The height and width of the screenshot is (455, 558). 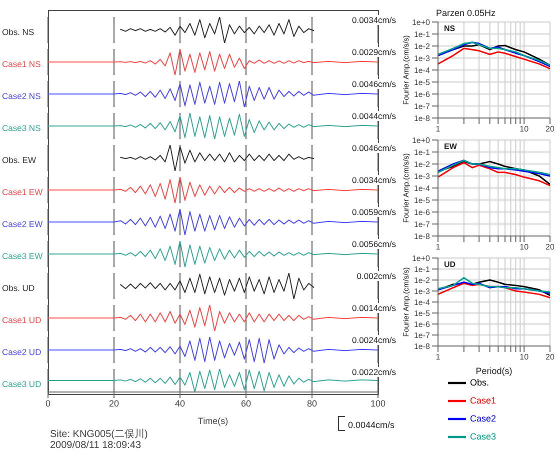 I want to click on annotation: 0.002cm/s, so click(x=376, y=276).